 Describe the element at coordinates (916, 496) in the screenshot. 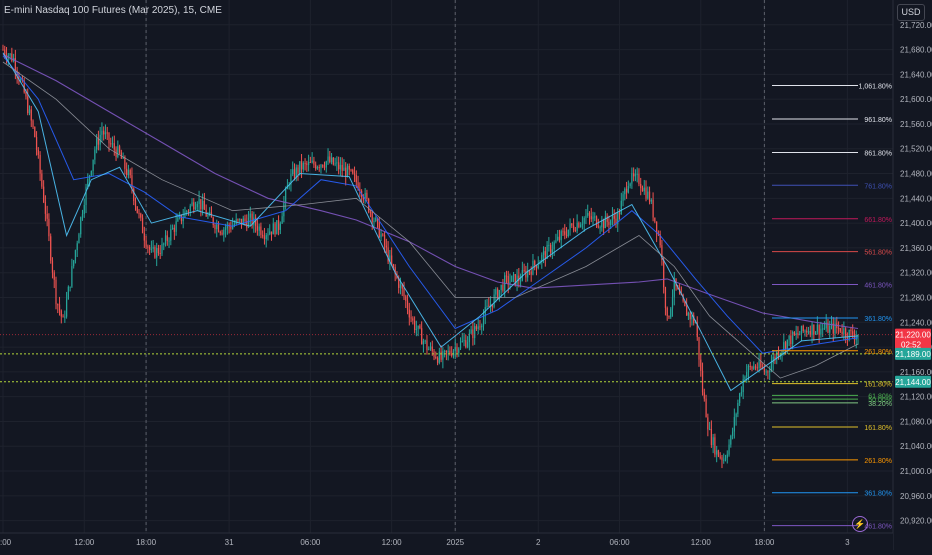

I see `price-tick-label: 20,960.00` at that location.